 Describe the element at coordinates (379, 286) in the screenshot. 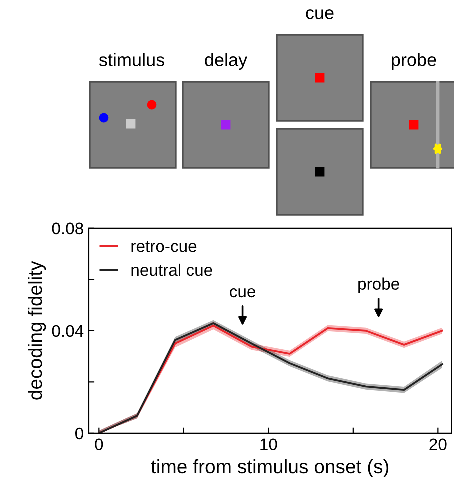

I see `annotation: probe` at that location.